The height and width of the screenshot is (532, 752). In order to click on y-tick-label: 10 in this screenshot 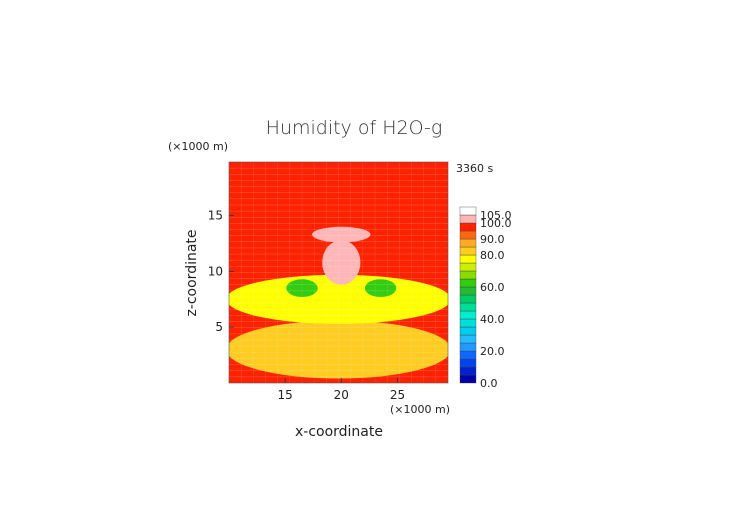, I will do `click(215, 271)`.